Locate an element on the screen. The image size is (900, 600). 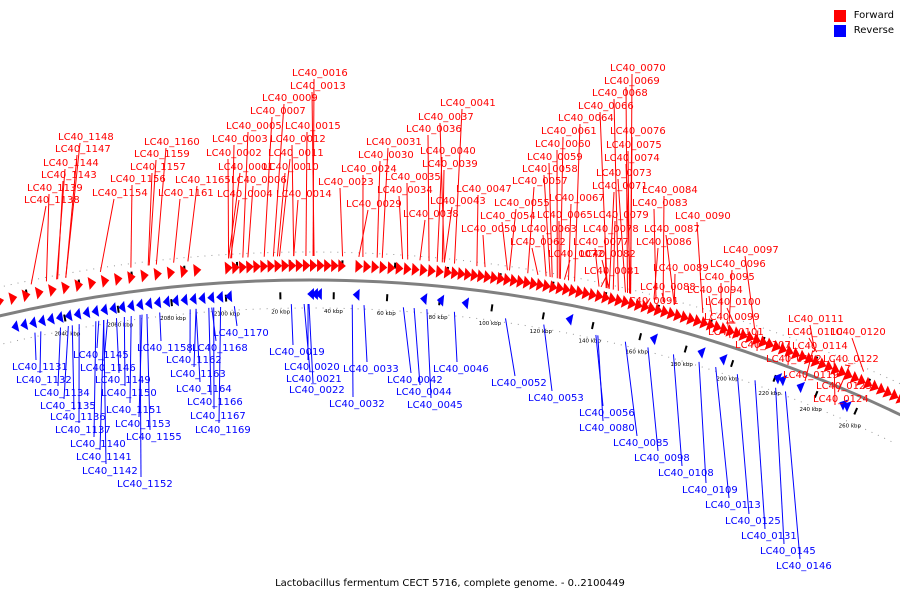
forward-gene-label: LC40_0091 is located at coordinates (651, 301).